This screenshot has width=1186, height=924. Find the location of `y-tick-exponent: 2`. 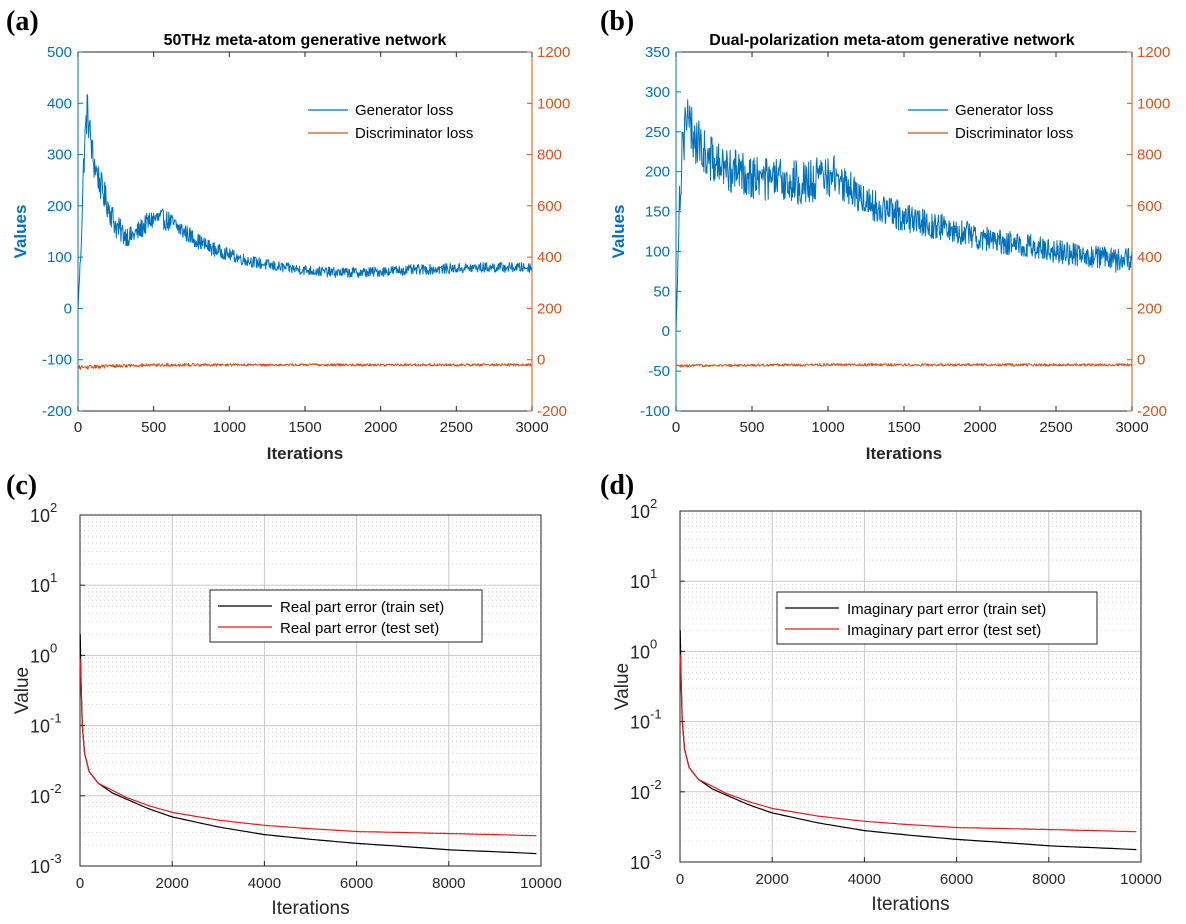

y-tick-exponent: 2 is located at coordinates (53, 507).